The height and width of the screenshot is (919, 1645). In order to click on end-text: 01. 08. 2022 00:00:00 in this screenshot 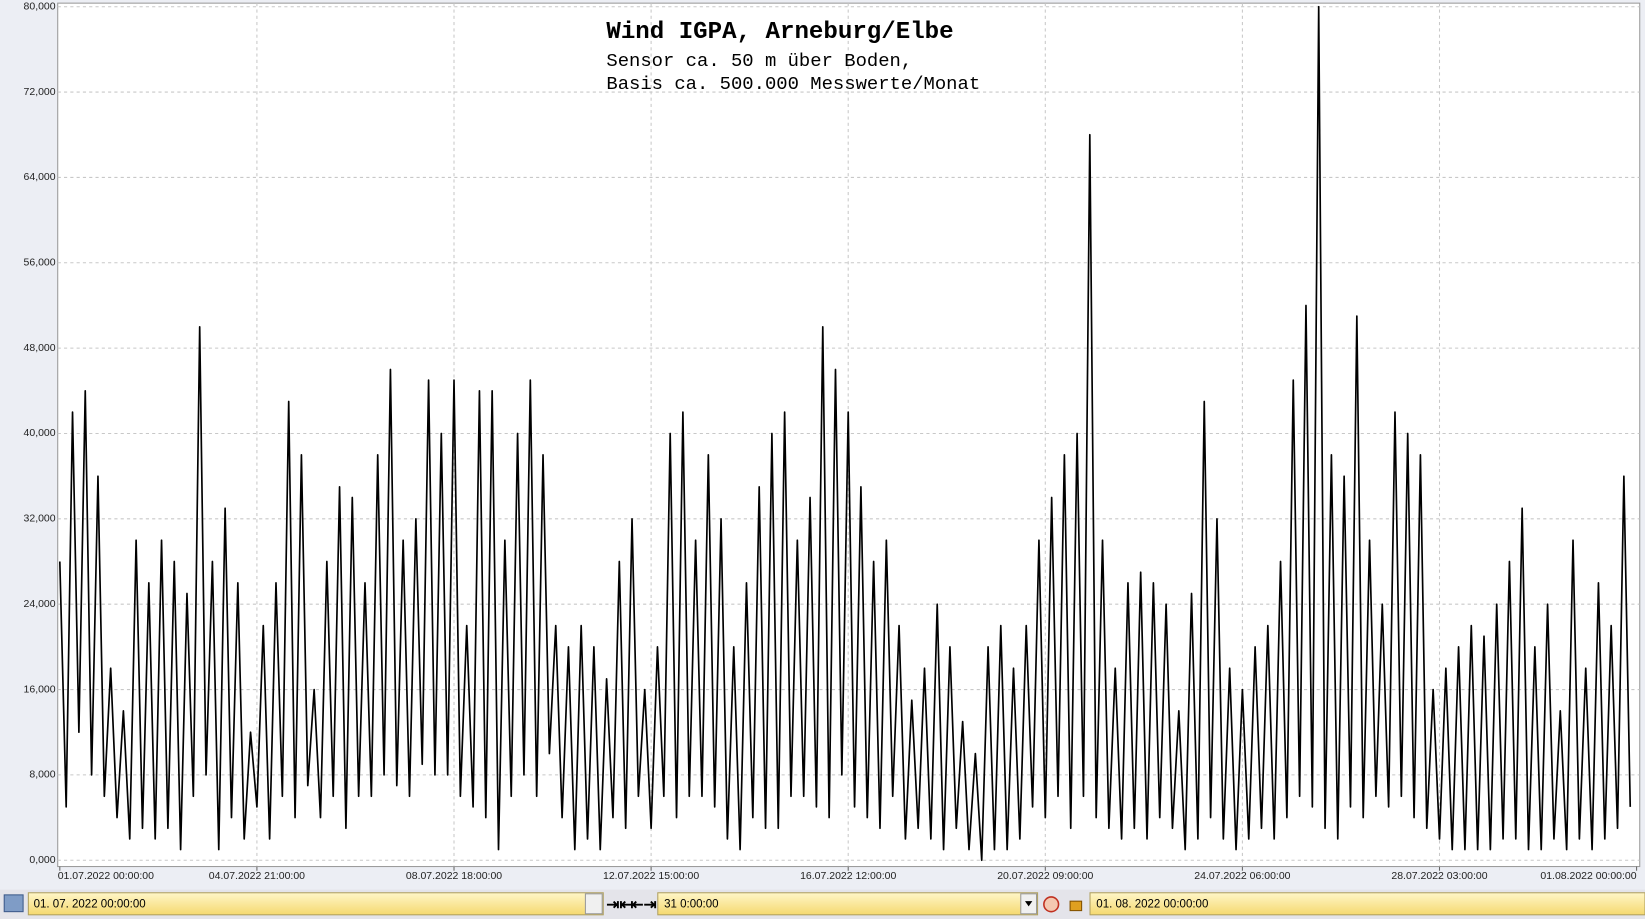, I will do `click(1152, 904)`.